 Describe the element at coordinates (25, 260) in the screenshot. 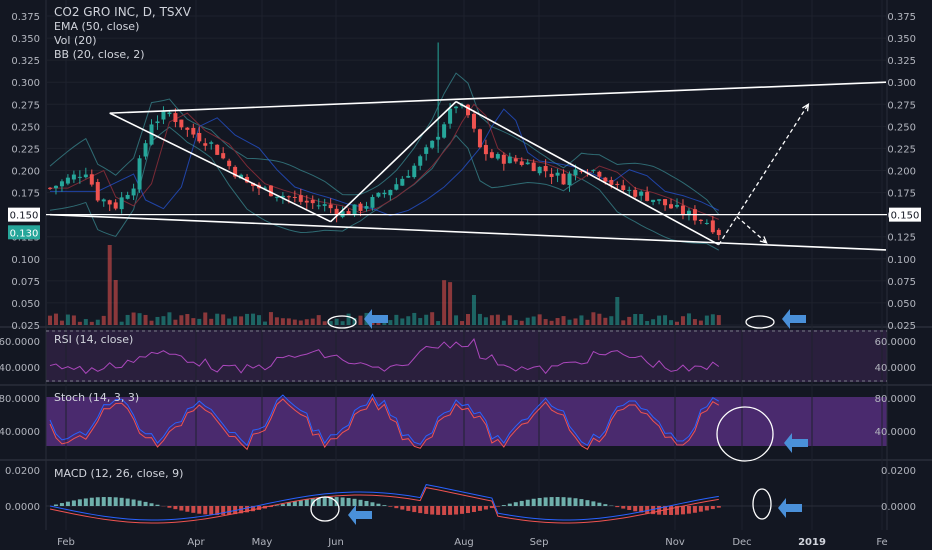

I see `price-tick-left: 0.100` at that location.